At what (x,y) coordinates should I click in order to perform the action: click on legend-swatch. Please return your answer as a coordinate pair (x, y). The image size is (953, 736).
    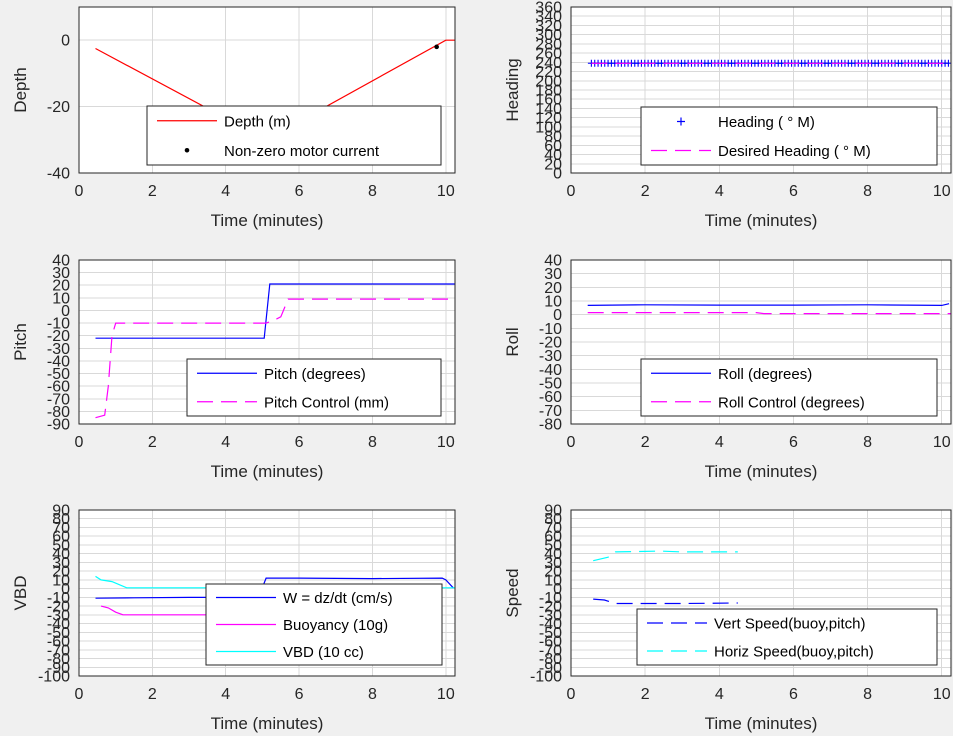
    Looking at the image, I should click on (681, 121).